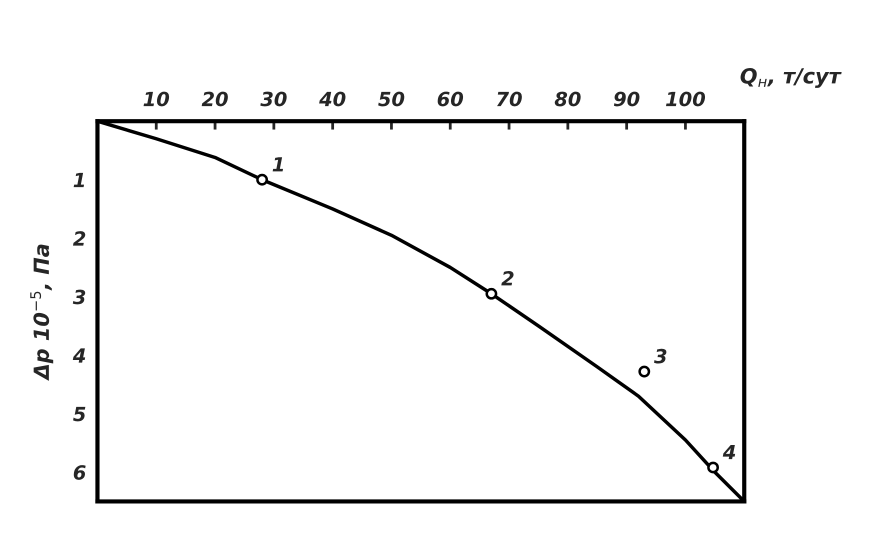  Describe the element at coordinates (391, 99) in the screenshot. I see `x-tick-label: 50` at that location.